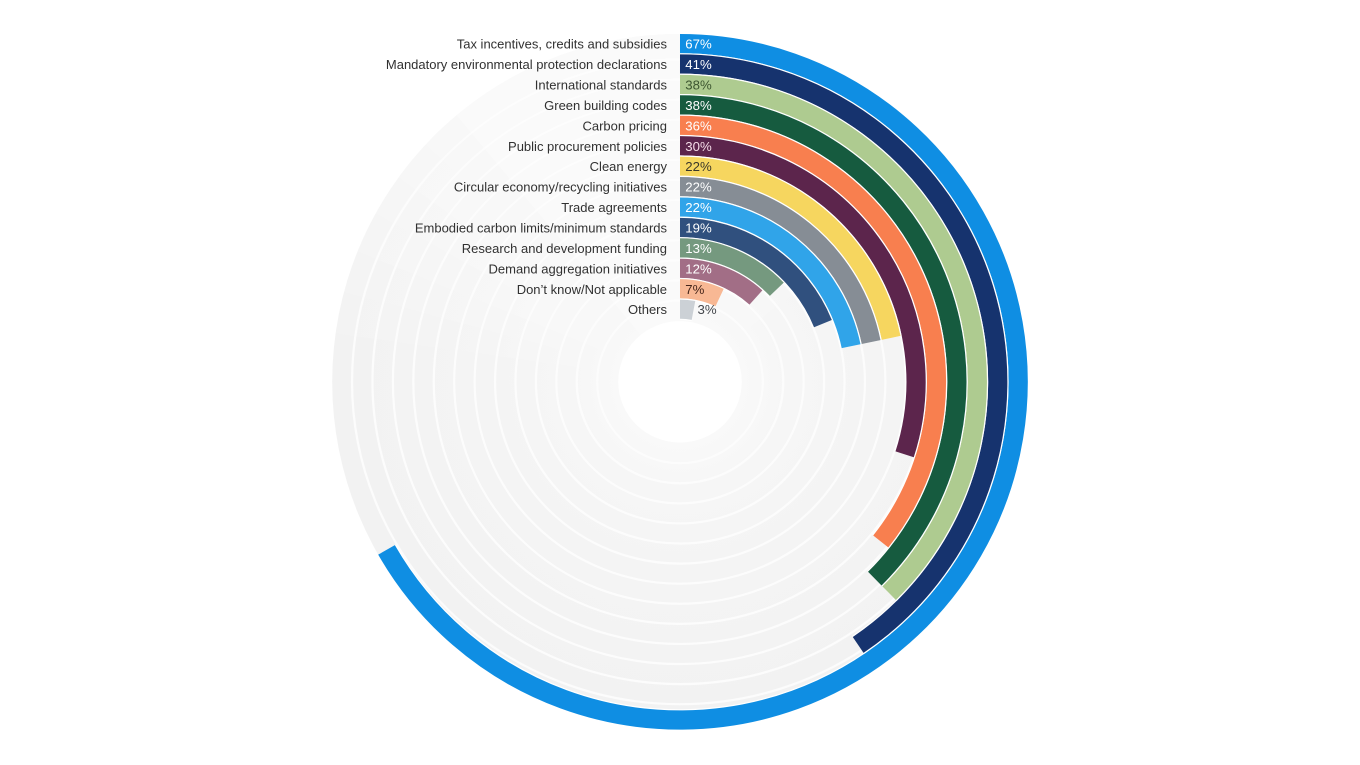  Describe the element at coordinates (698, 64) in the screenshot. I see `svg-text: 41%` at that location.